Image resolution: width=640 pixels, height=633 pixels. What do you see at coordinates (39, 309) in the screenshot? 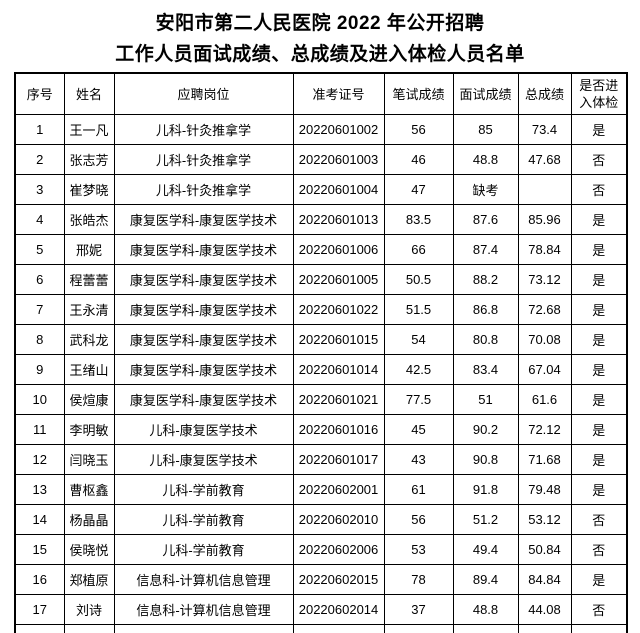
I see `cell-index: 7` at bounding box center [39, 309].